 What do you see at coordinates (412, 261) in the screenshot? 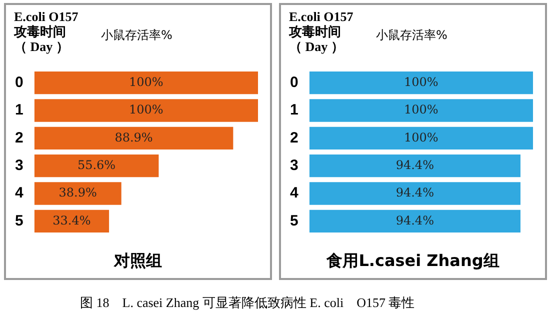
I see `text: 食用L.casei Zhang组` at bounding box center [412, 261].